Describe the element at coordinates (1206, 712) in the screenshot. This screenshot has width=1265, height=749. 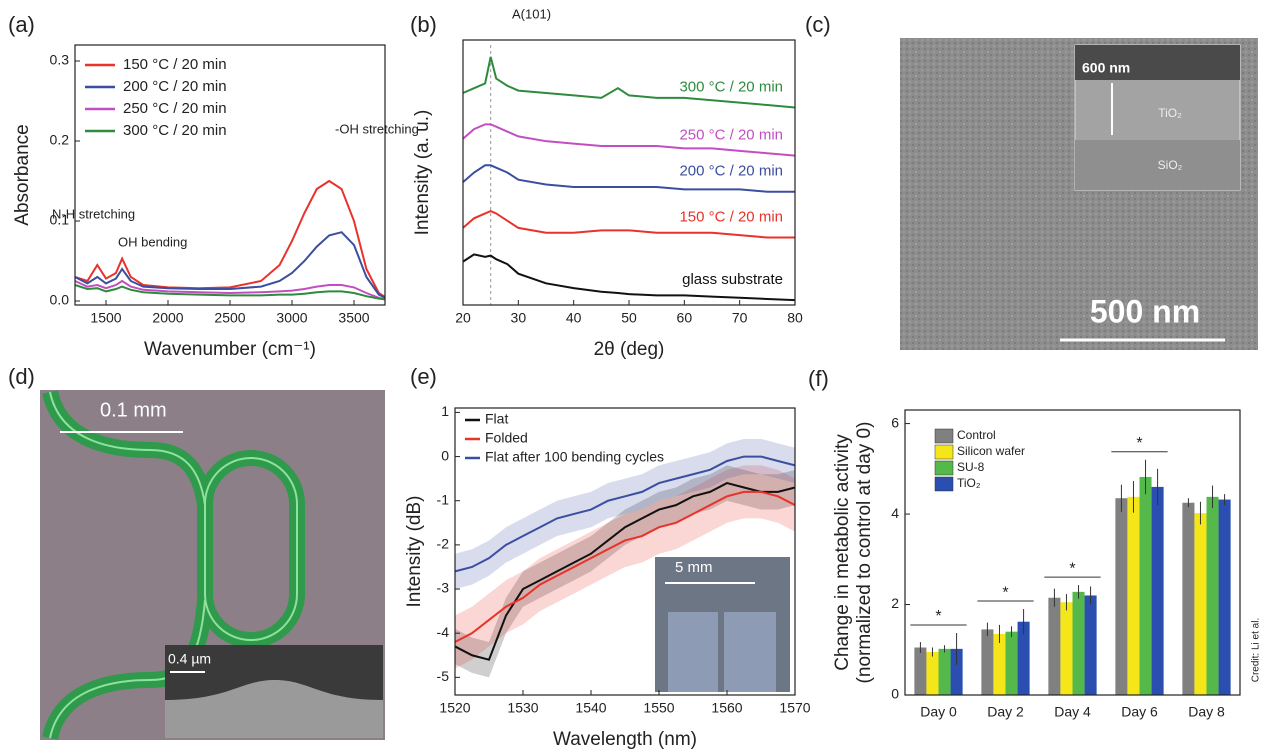
I see `x-tick-label: Day 8` at that location.